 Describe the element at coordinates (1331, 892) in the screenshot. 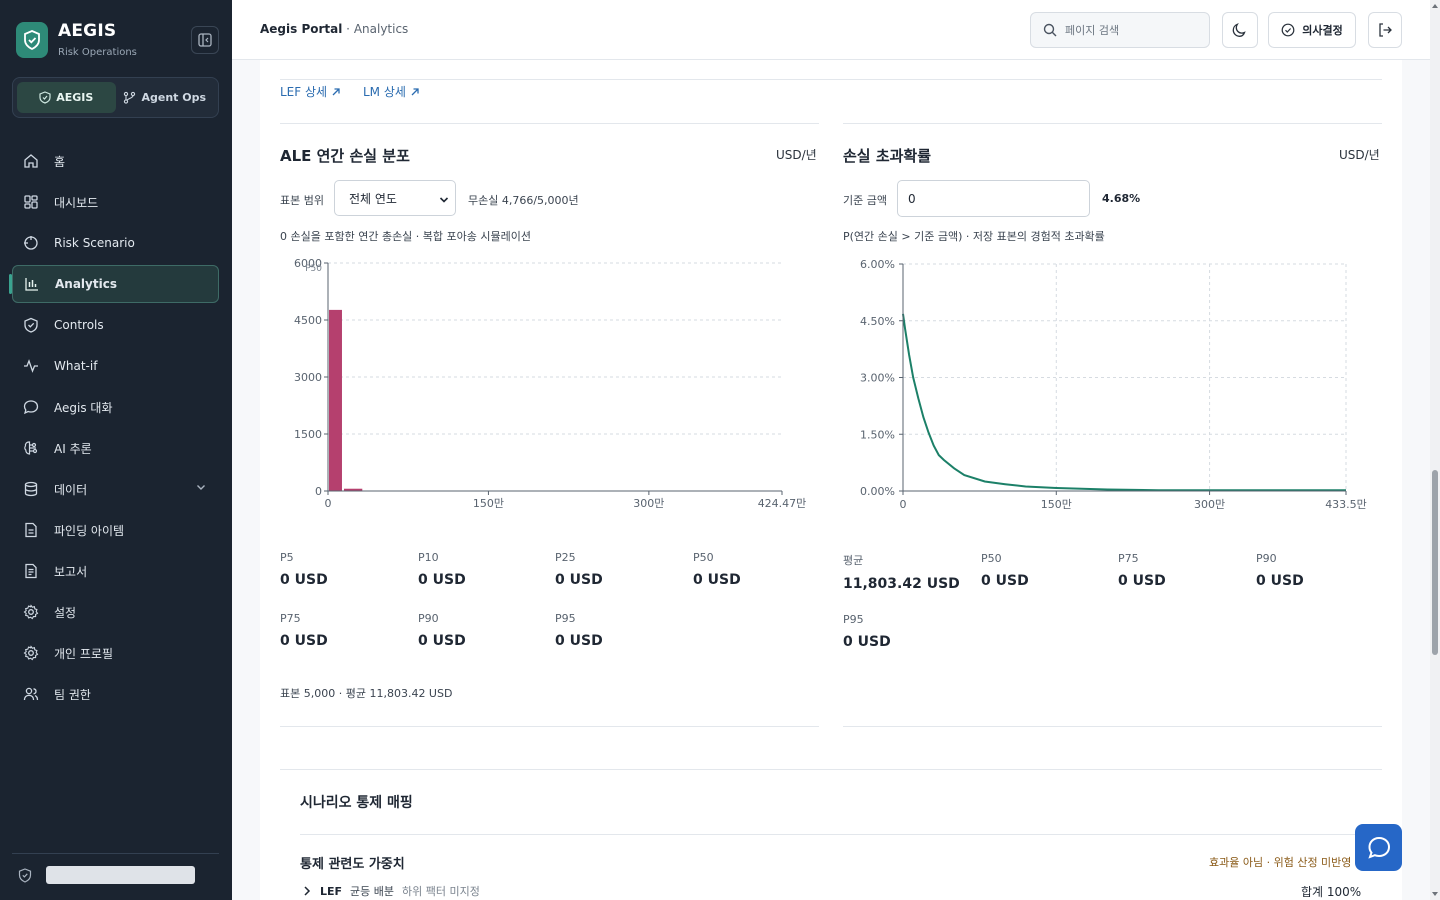

I see `weight-total: 합계 100%` at that location.